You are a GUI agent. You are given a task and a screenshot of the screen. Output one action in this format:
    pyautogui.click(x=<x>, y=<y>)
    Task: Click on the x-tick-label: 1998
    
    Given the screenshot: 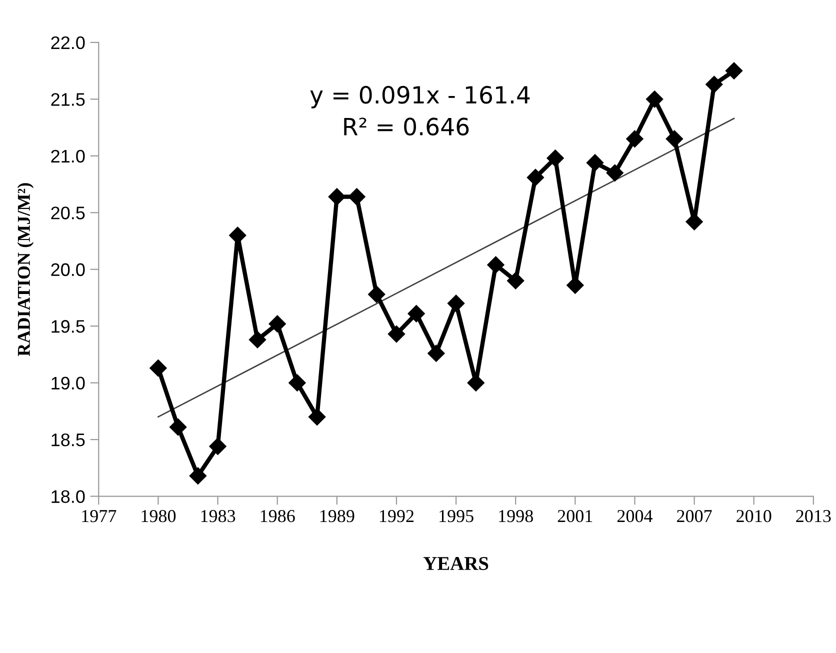 What is the action you would take?
    pyautogui.click(x=516, y=516)
    